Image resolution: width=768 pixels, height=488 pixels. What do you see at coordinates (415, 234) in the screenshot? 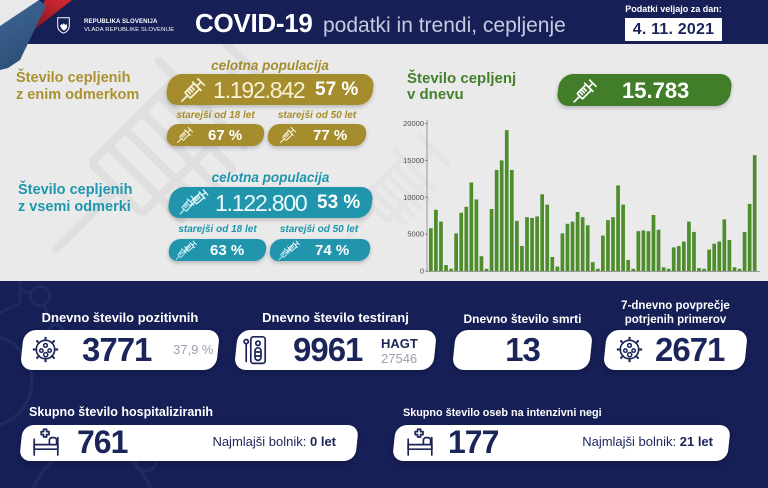
I see `svg-text: 5000` at bounding box center [415, 234].